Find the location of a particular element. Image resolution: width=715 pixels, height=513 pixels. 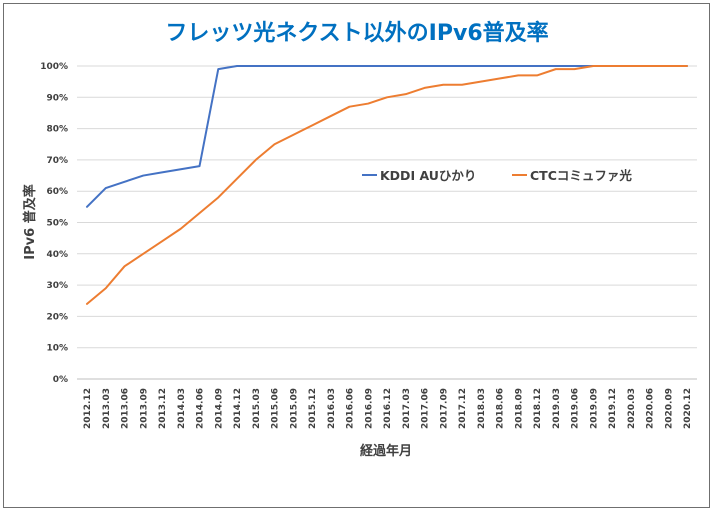

y-tick-label: 20% is located at coordinates (57, 317).